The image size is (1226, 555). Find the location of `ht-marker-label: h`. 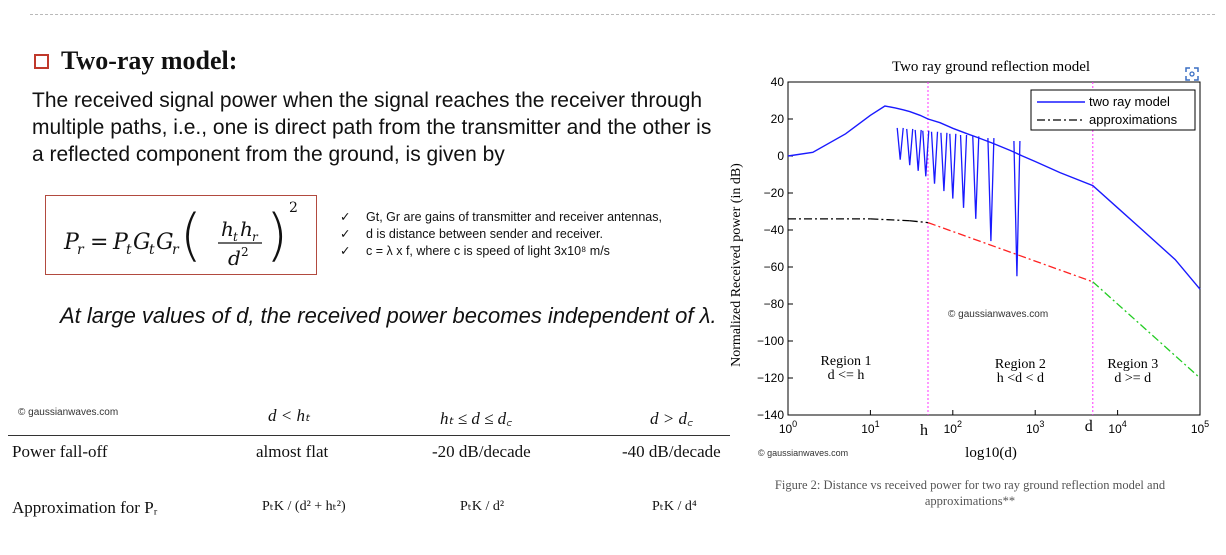

ht-marker-label: h is located at coordinates (924, 430).